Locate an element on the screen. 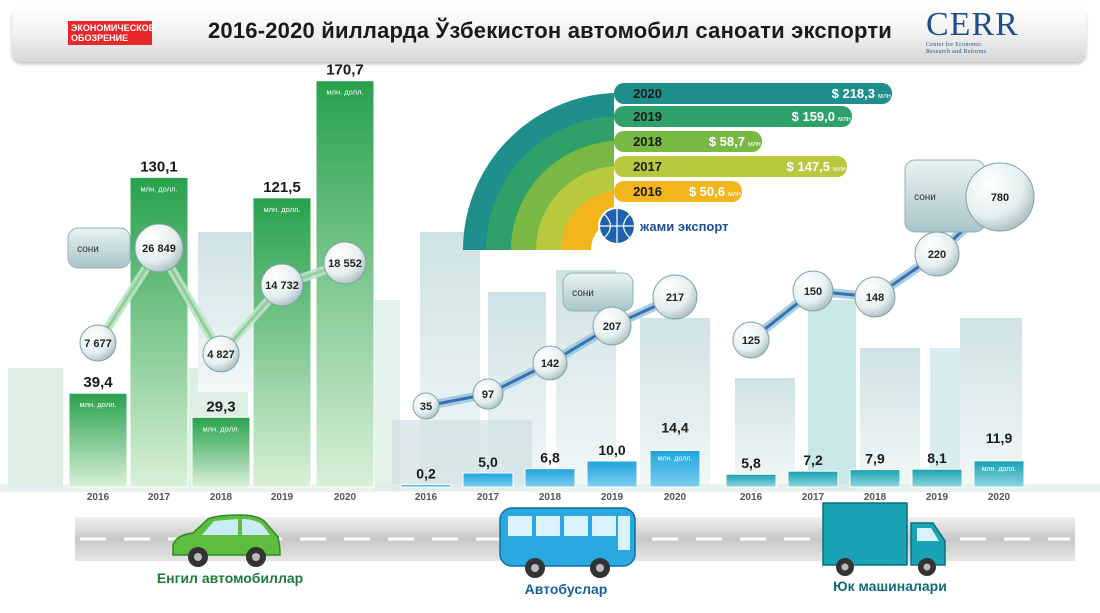 This screenshot has height=613, width=1100. count-value-label: 18 552 is located at coordinates (345, 264).